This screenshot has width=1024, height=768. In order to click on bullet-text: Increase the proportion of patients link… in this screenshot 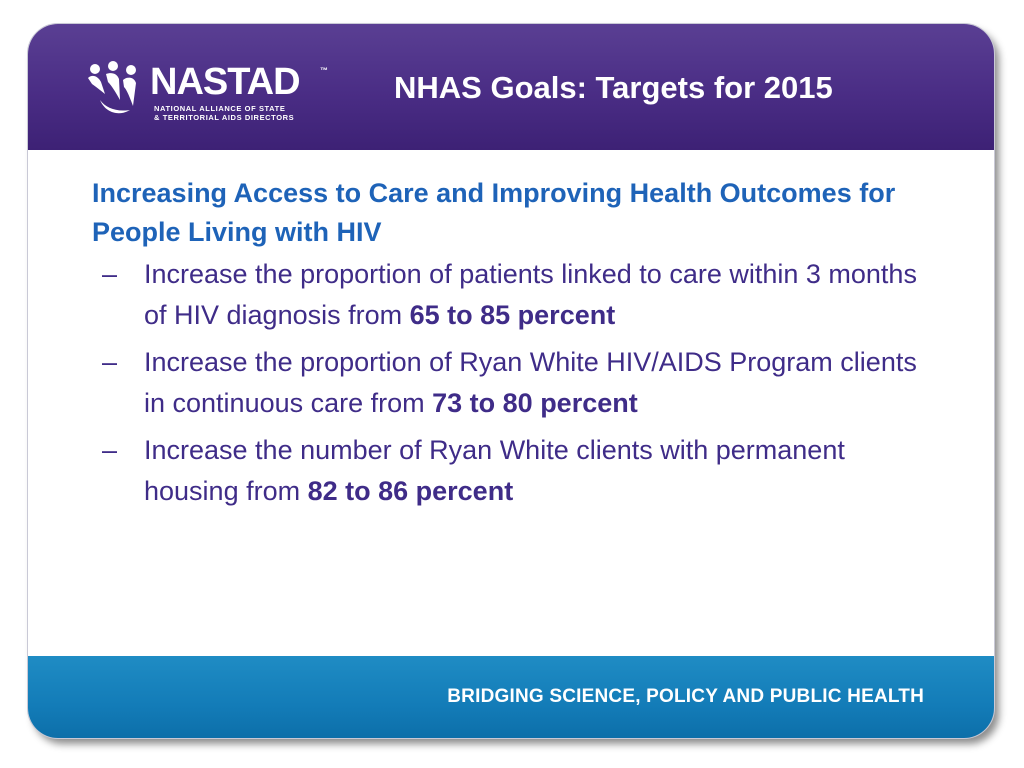, I will do `click(530, 294)`.